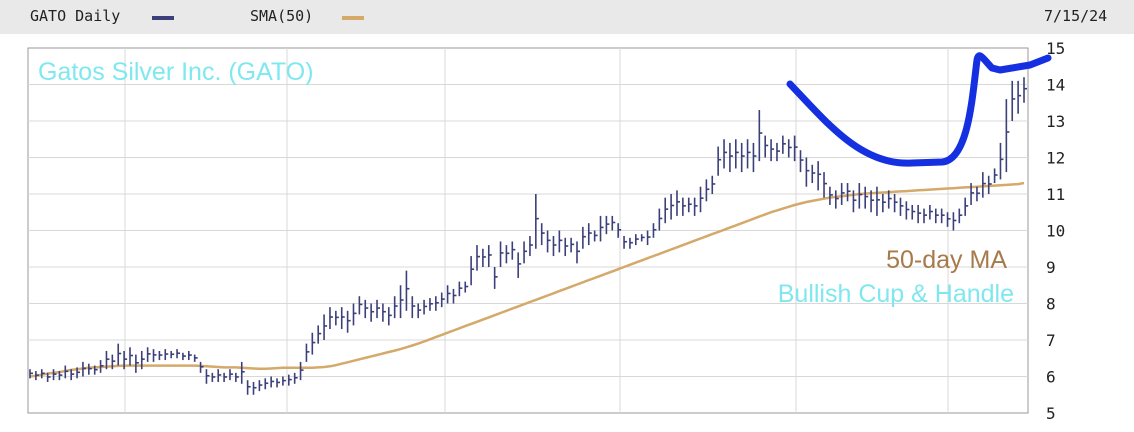 The image size is (1134, 432). What do you see at coordinates (1055, 231) in the screenshot?
I see `y-tick-label: 10` at bounding box center [1055, 231].